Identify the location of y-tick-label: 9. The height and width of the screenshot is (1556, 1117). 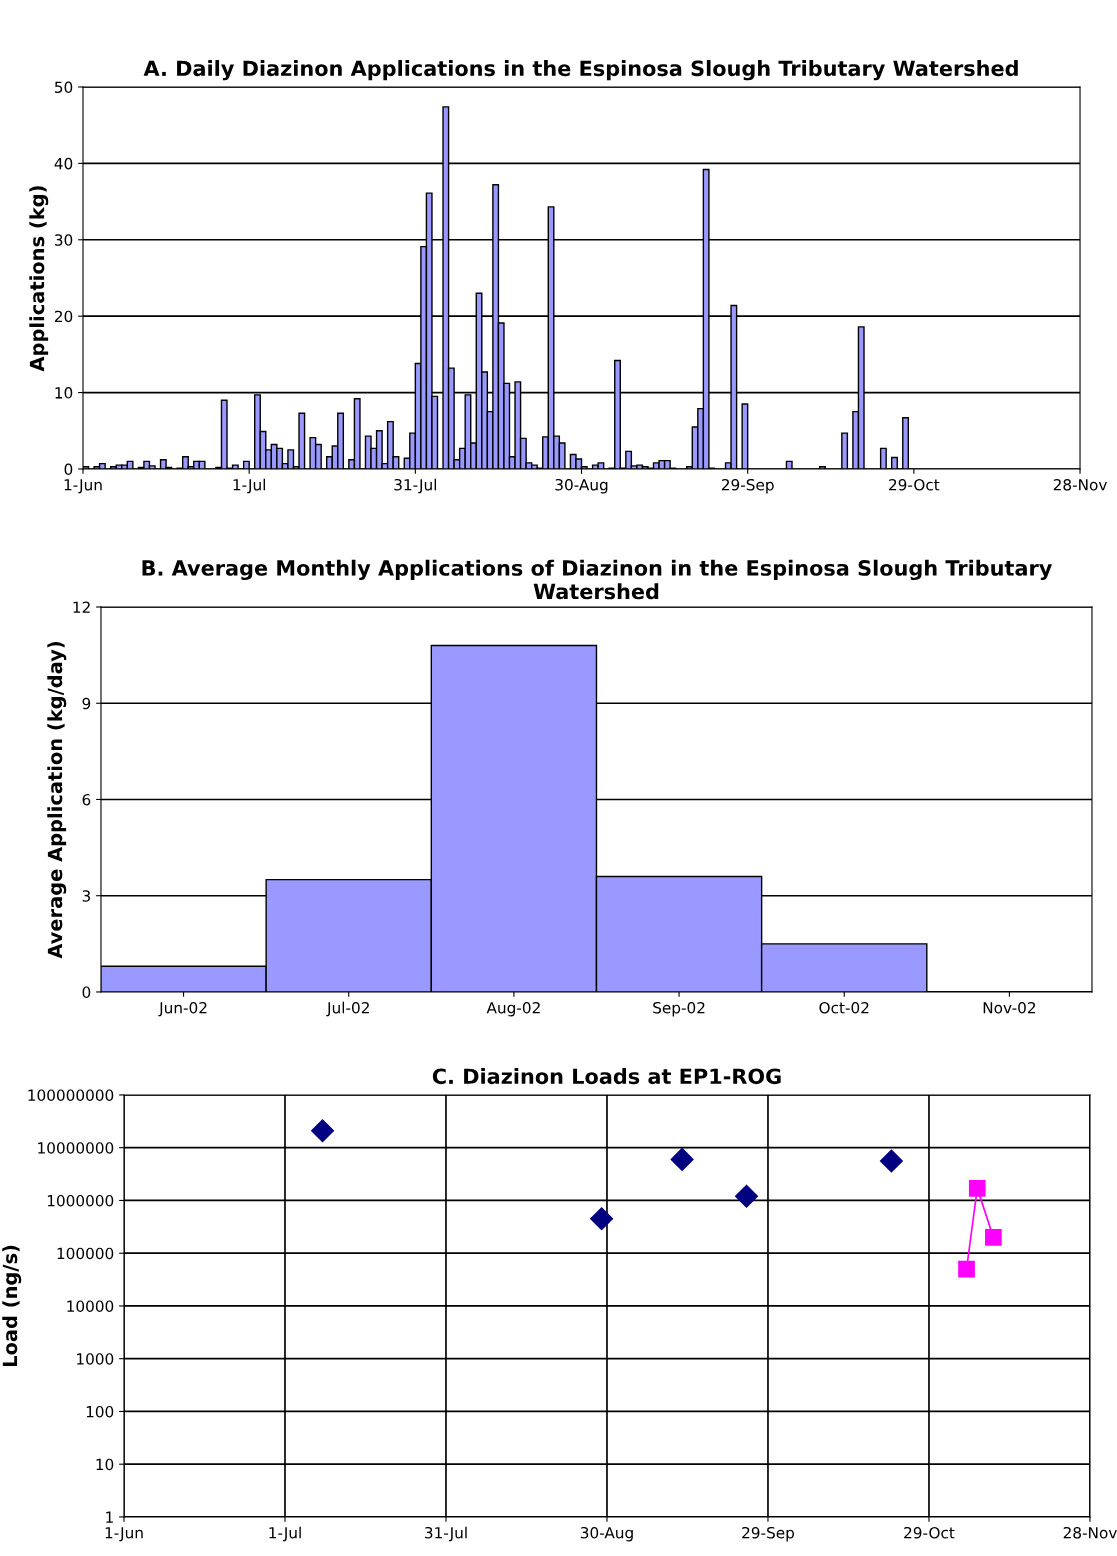
(86, 703).